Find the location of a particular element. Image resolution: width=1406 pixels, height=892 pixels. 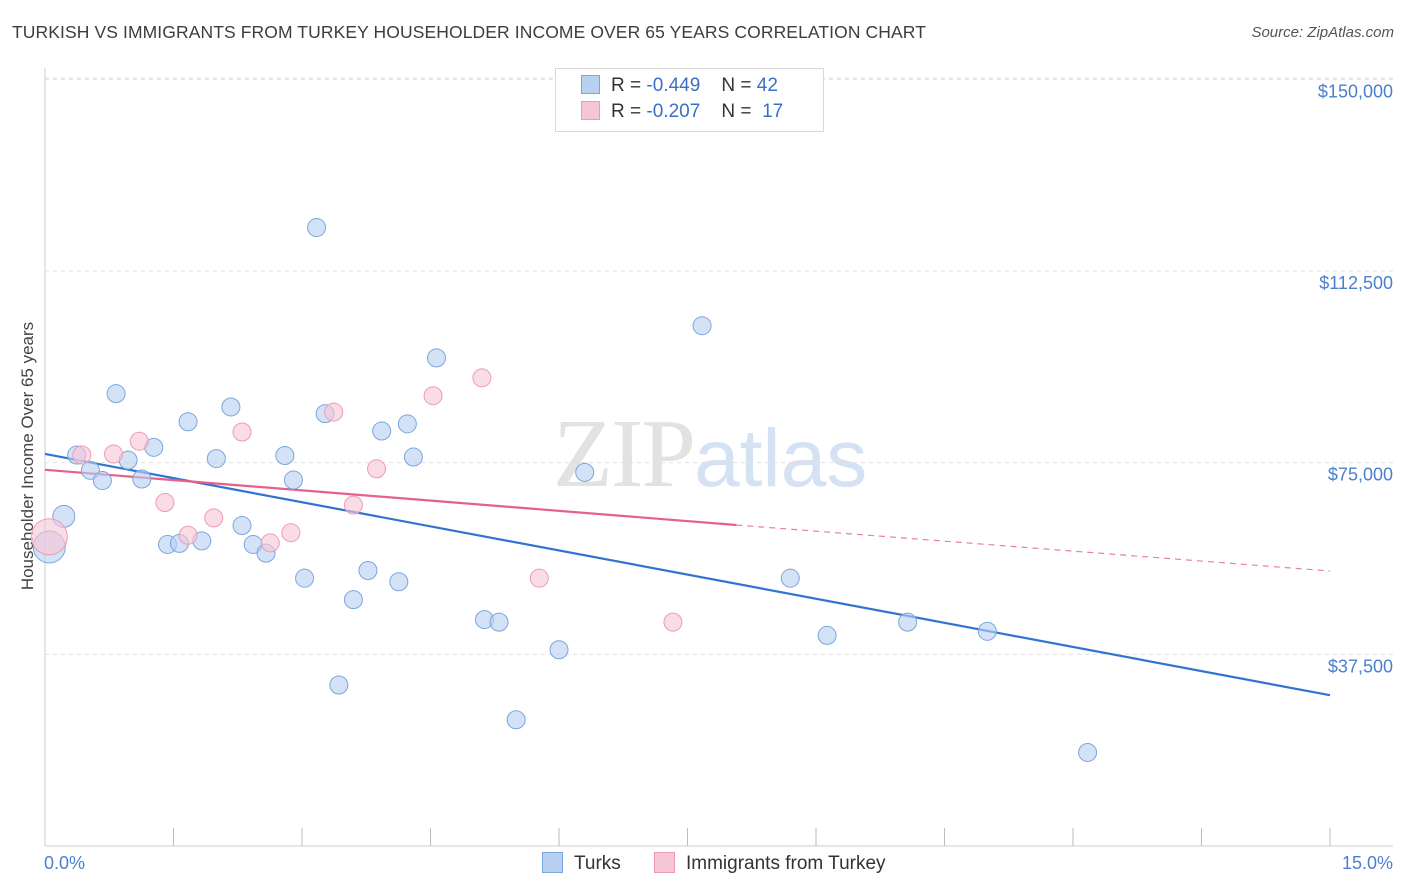

immigrants-legend-swatch is located at coordinates (664, 862).